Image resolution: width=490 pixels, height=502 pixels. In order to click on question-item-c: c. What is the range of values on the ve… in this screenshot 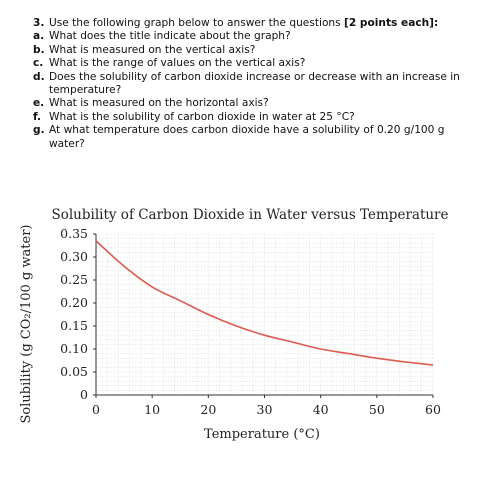, I will do `click(255, 63)`.